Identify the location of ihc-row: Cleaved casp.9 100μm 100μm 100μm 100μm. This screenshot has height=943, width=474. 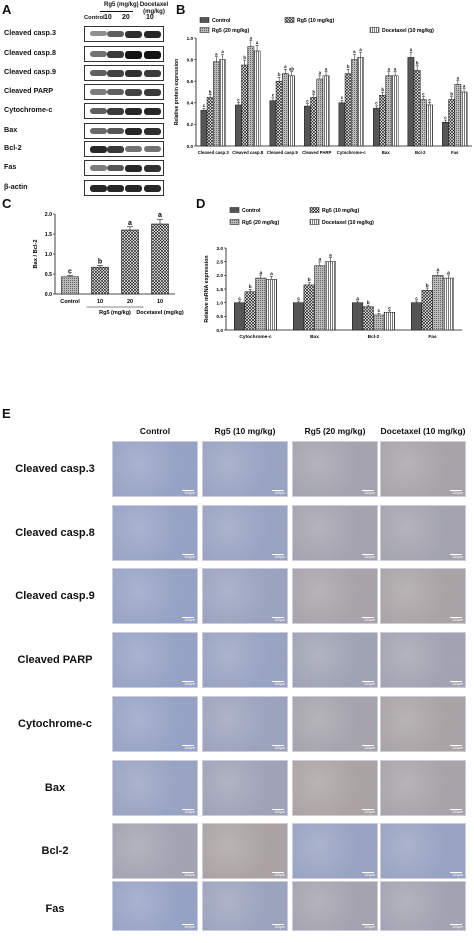
(237, 599).